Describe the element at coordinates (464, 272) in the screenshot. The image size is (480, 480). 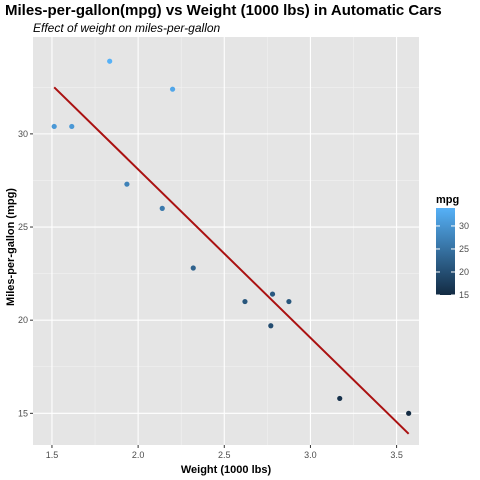
I see `legend-tick-label: 20` at that location.